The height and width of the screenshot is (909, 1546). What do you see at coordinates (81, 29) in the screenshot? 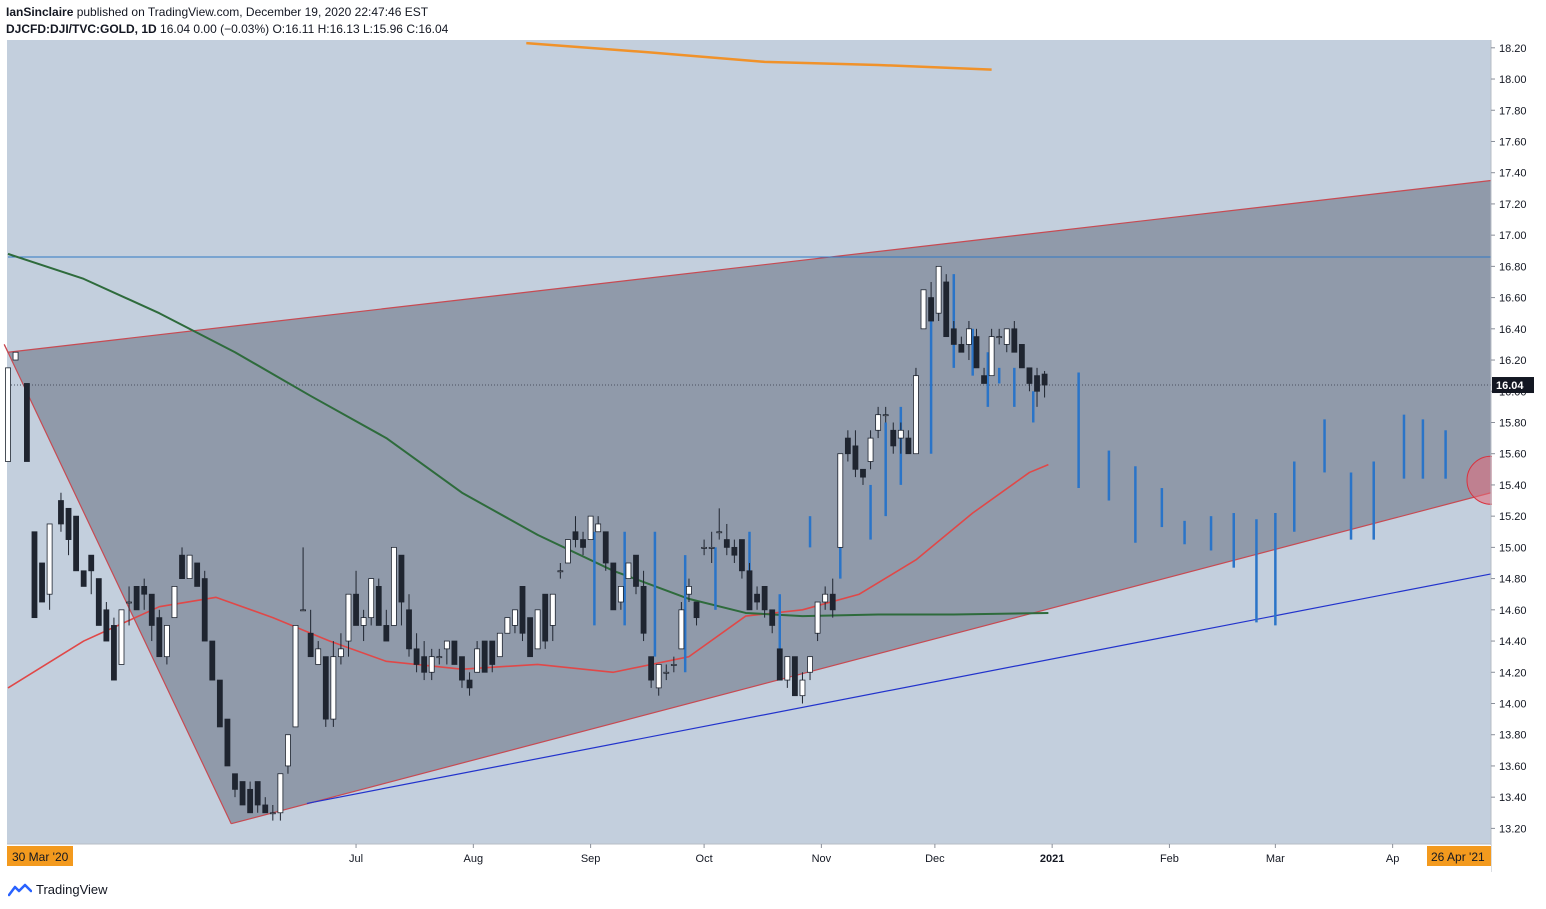
I see `symbol-label: DJCFD:DJI/TVC:GOLD, 1D` at bounding box center [81, 29].